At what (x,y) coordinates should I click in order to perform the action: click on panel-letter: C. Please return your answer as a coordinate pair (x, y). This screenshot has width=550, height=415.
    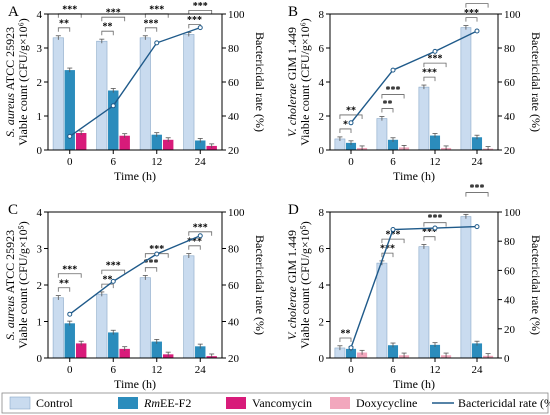
    Looking at the image, I should click on (13, 210).